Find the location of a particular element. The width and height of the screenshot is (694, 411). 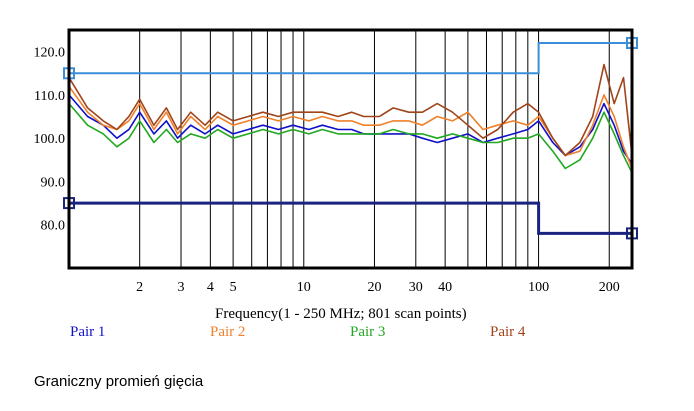

legend-pair-3: Pair 3 is located at coordinates (368, 332).